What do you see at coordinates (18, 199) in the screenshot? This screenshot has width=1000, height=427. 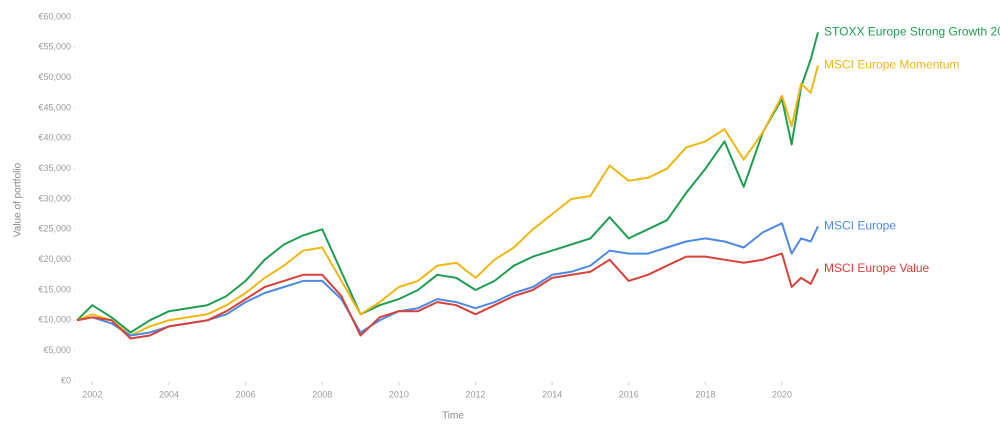 I see `y-axis-title: Value of portfolio` at bounding box center [18, 199].